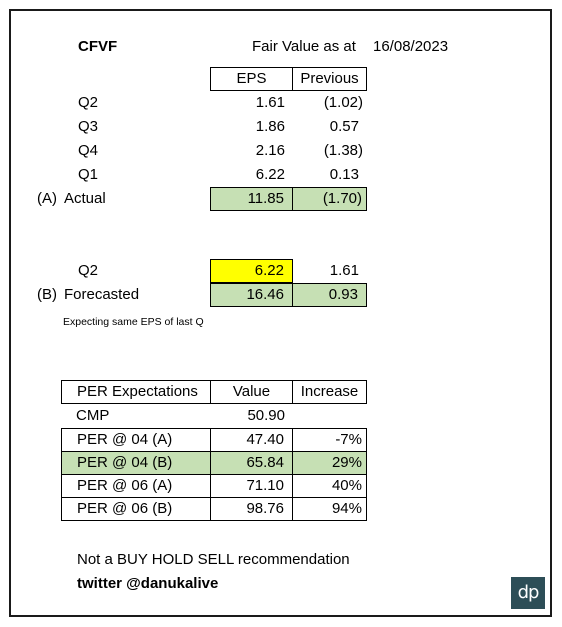  Describe the element at coordinates (136, 392) in the screenshot. I see `per-col-header-label: PER Expectations` at that location.